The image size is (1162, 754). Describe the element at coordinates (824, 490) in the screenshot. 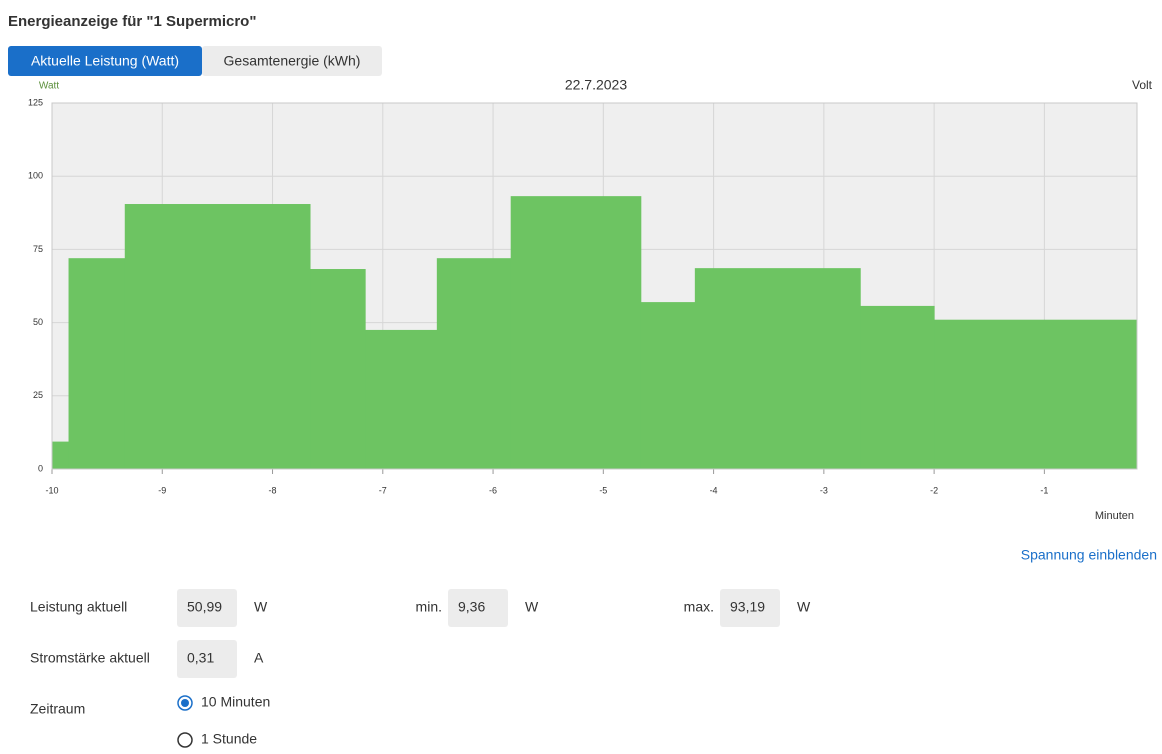

I see `x-tick-label: -3` at that location.